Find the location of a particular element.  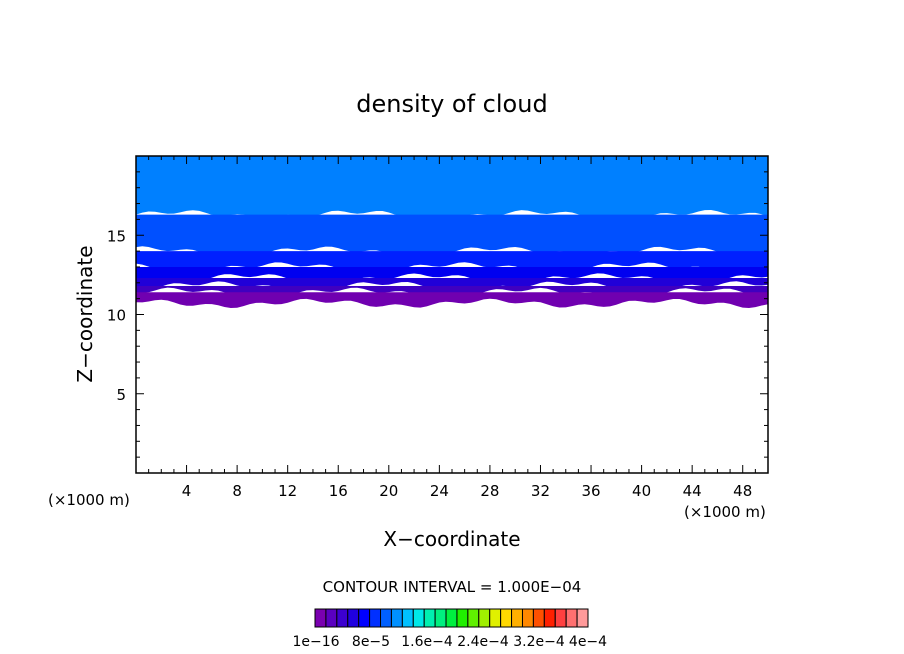

x-tick-label: 20 is located at coordinates (388, 491).